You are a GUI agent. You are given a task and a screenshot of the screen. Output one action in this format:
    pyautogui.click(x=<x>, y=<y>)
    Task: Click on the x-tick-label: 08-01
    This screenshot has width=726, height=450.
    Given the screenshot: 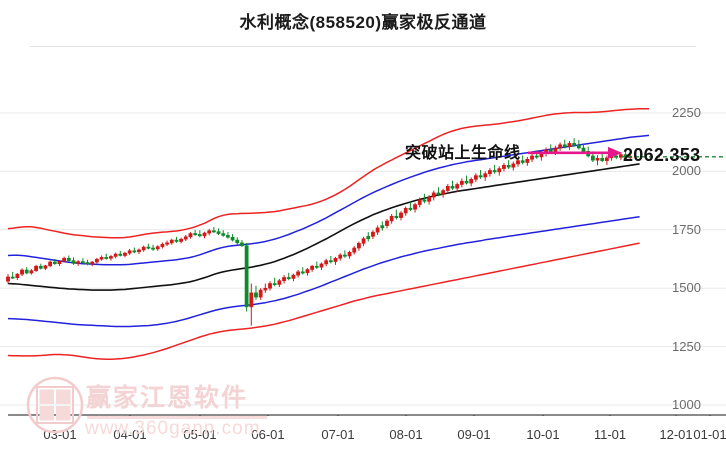 What is the action you would take?
    pyautogui.click(x=406, y=434)
    